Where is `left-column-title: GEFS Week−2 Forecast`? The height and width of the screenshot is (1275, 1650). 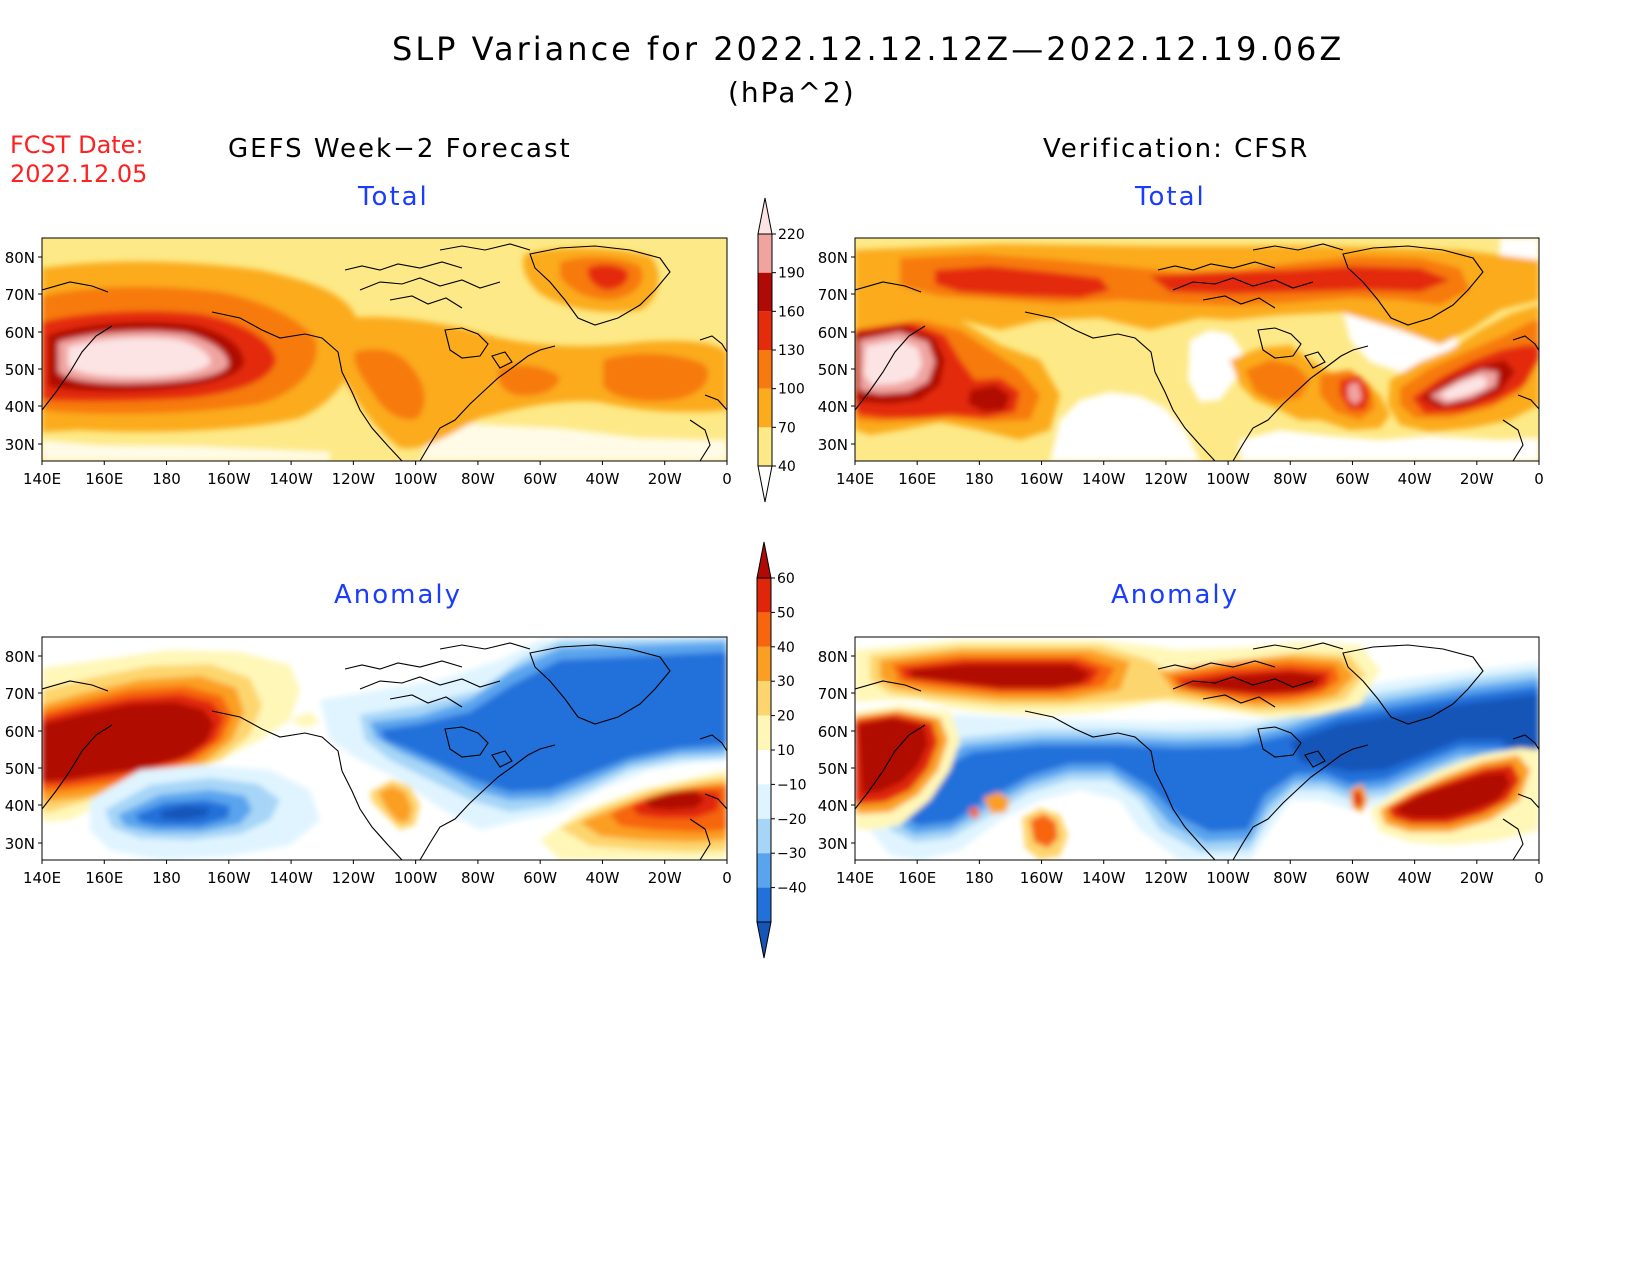
left-column-title: GEFS Week−2 Forecast is located at coordinates (400, 149).